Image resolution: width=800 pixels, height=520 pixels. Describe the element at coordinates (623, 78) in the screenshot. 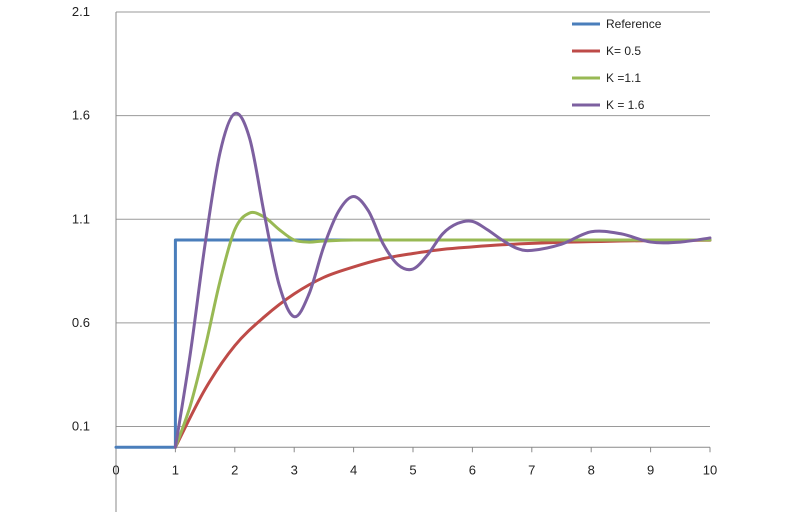

I see `legend-label: K =1.1` at that location.